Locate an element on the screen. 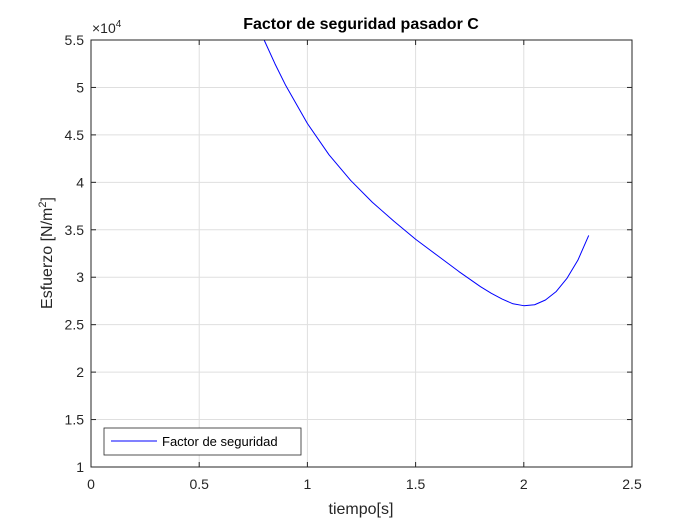 The width and height of the screenshot is (700, 525). x-tick-label: 1 is located at coordinates (308, 484).